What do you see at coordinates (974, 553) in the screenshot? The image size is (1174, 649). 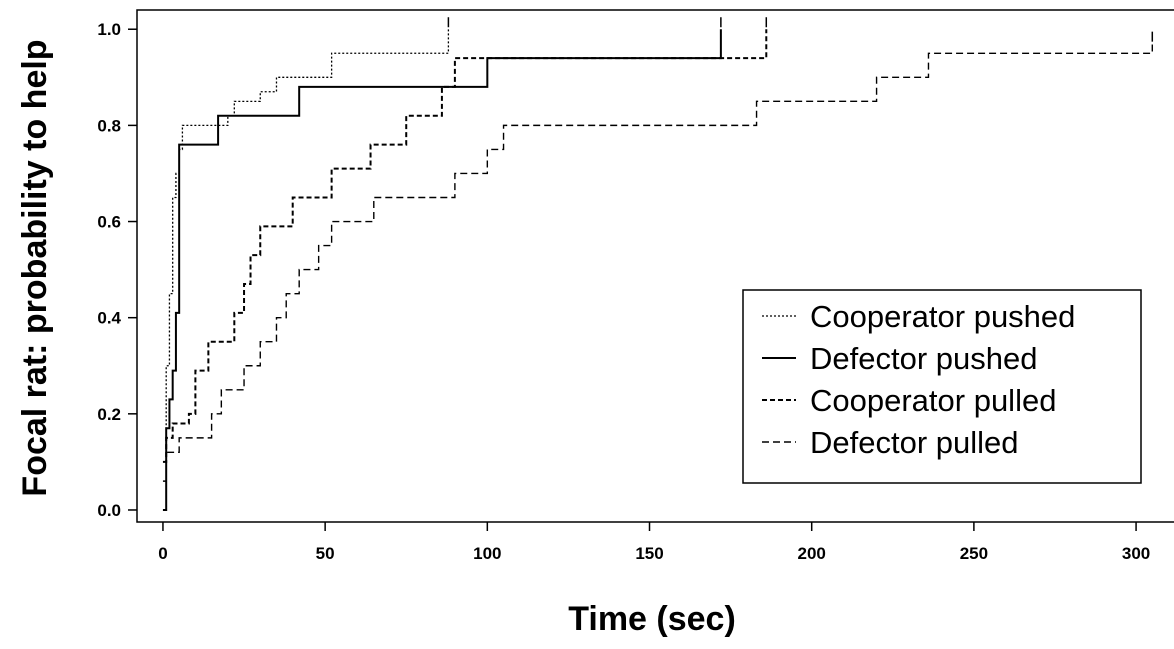 I see `x-tick-label: 250` at bounding box center [974, 553].